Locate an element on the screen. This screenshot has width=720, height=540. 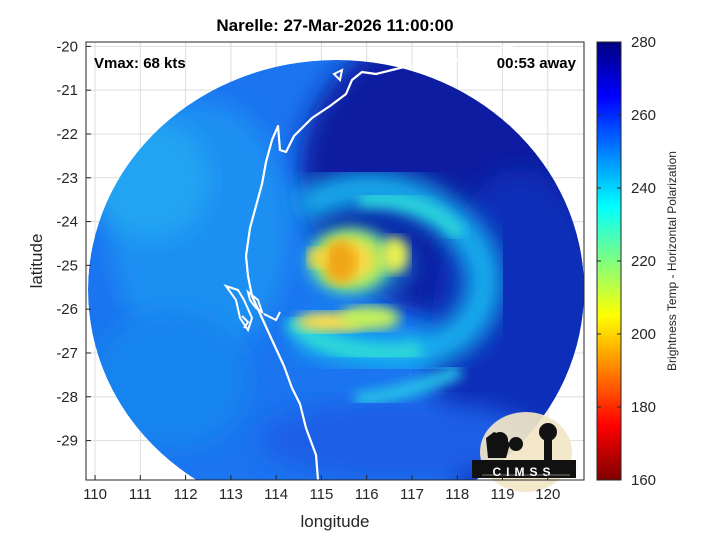
colorbar-tick-label: 160 is located at coordinates (643, 480).